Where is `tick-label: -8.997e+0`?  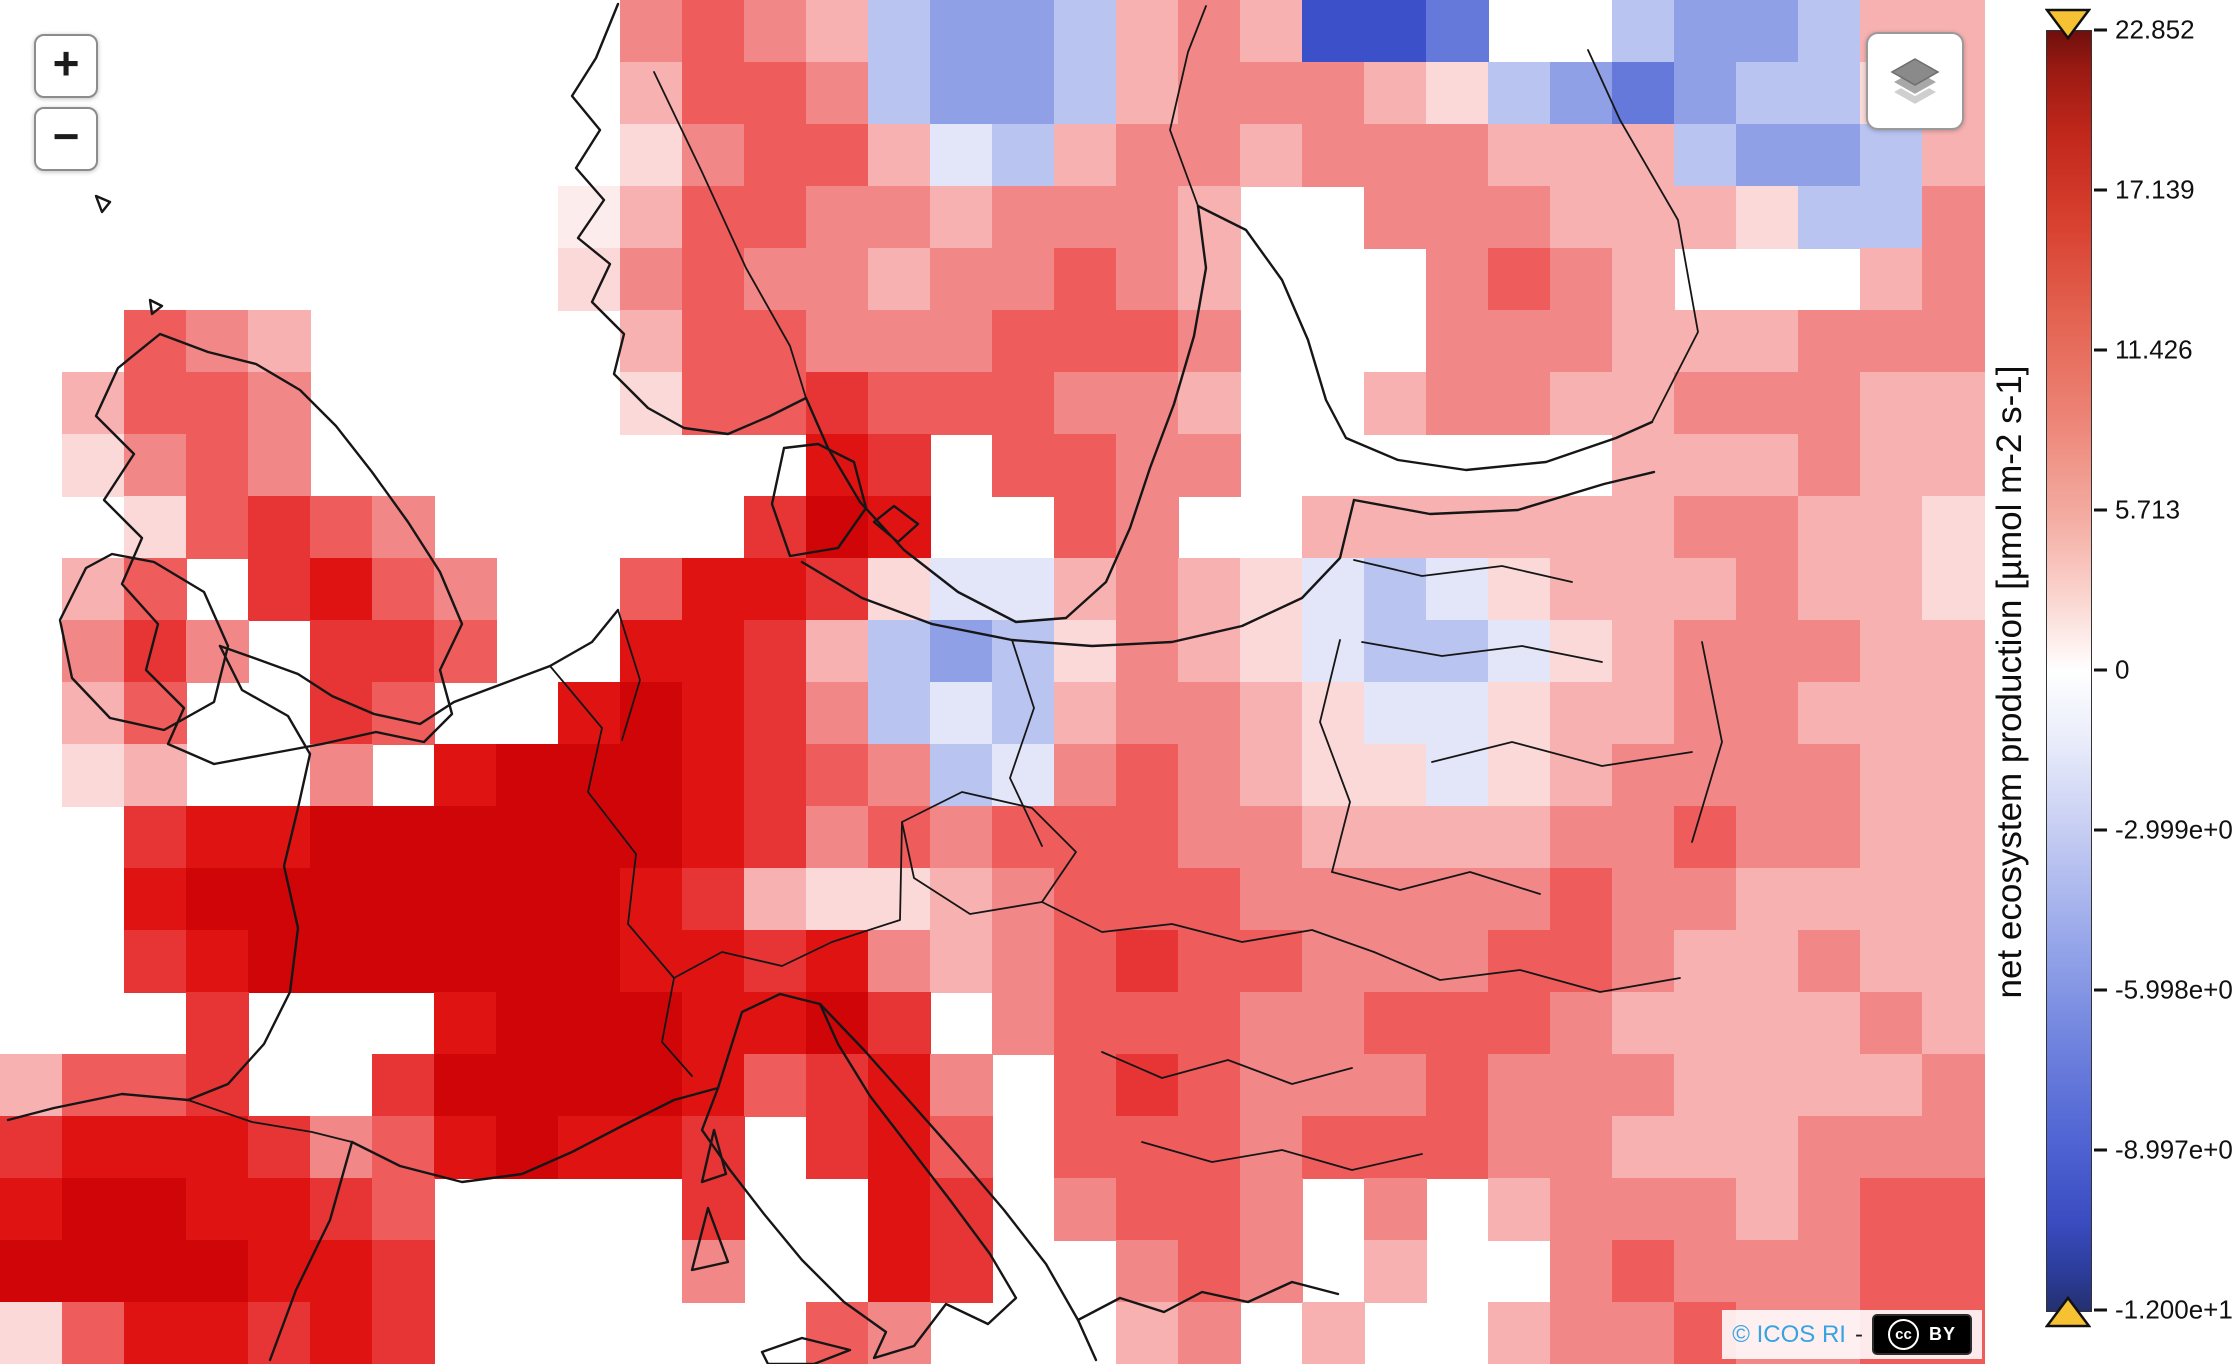
tick-label: -8.997e+0 is located at coordinates (2174, 1149).